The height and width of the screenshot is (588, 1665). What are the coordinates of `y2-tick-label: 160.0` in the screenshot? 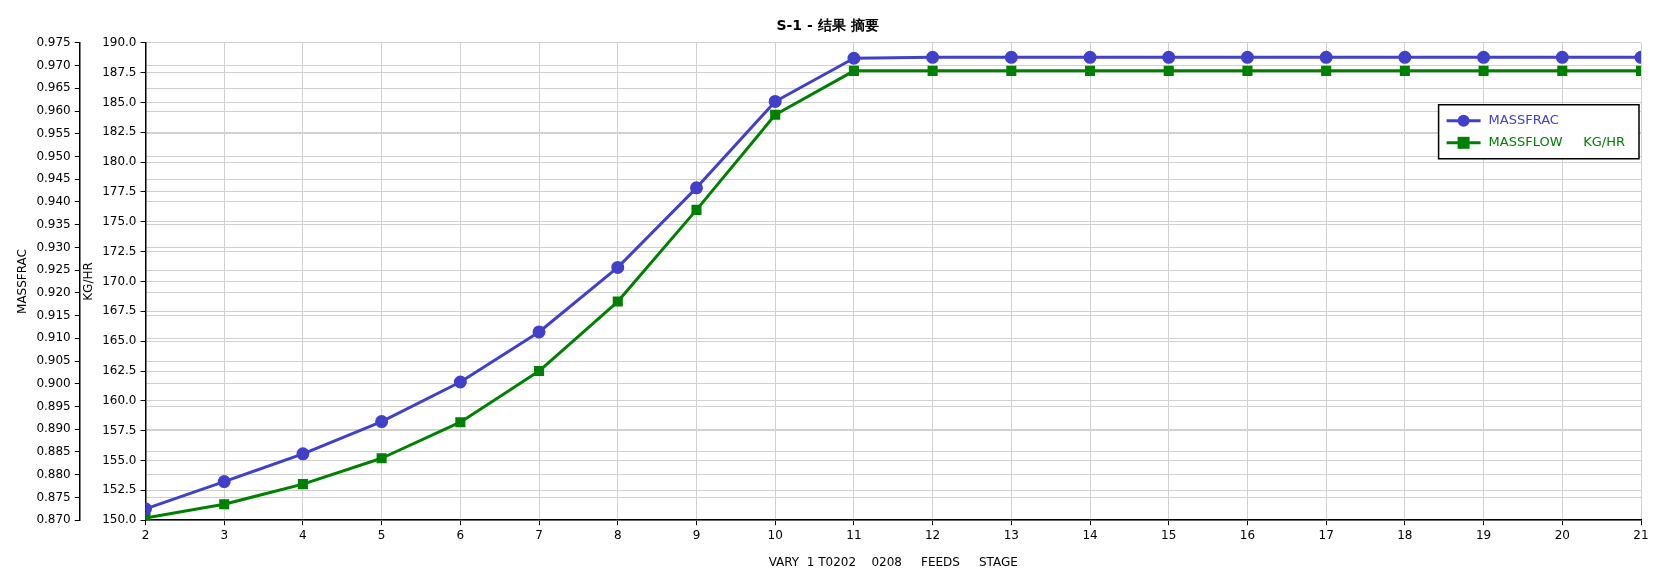 It's located at (119, 399).